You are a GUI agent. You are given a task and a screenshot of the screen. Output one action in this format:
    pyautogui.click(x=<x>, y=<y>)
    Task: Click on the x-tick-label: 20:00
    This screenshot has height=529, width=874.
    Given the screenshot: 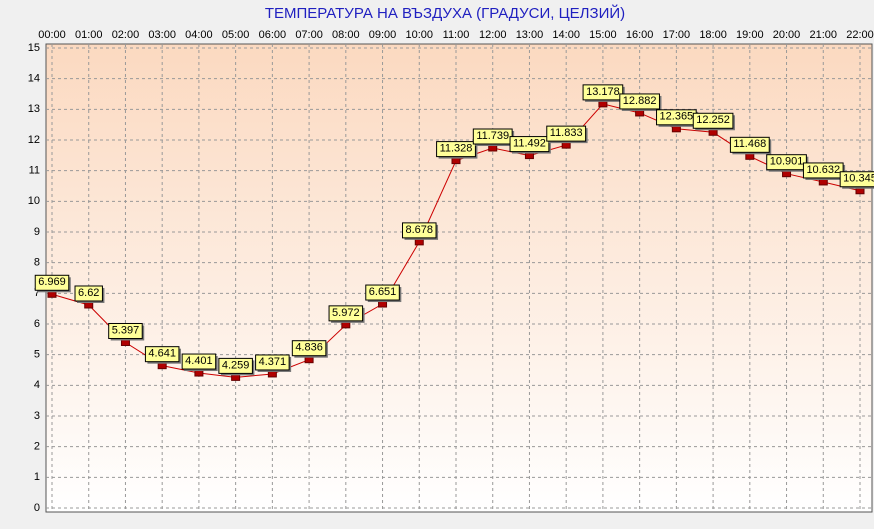 What is the action you would take?
    pyautogui.click(x=787, y=35)
    